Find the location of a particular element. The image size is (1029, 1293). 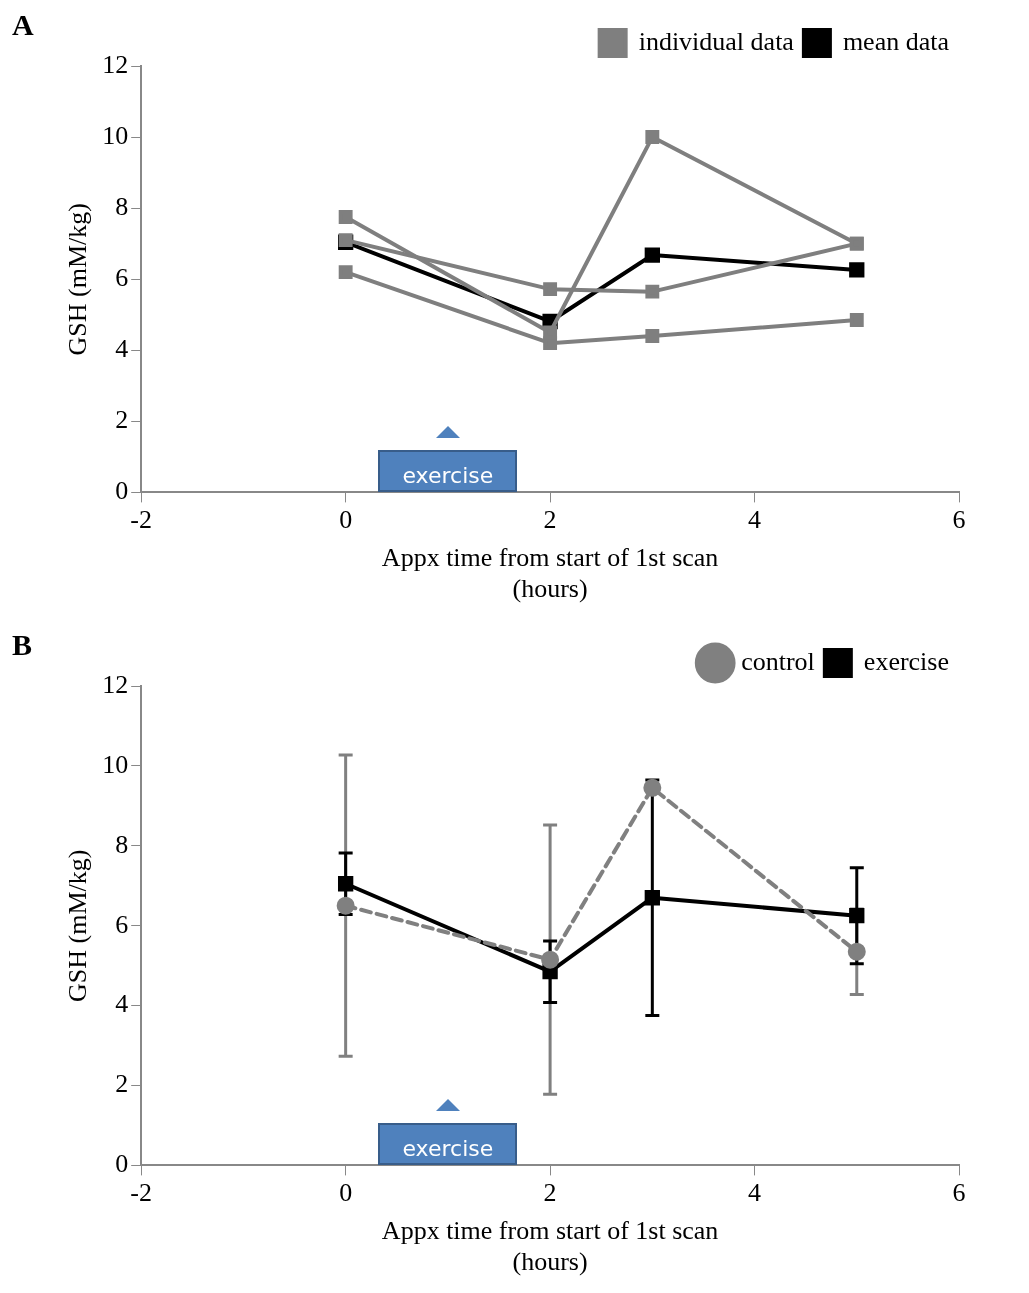

legend-label: control is located at coordinates (778, 661).